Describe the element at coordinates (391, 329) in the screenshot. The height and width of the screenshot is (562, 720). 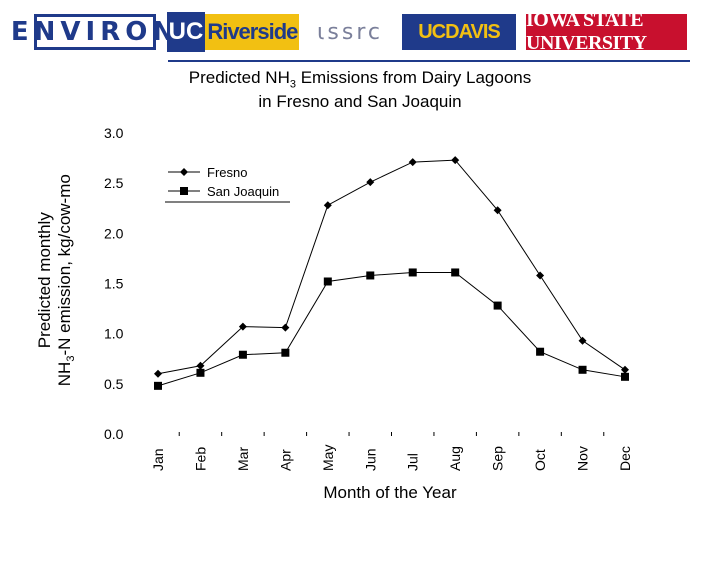
I see `series-line-san-joaquin` at that location.